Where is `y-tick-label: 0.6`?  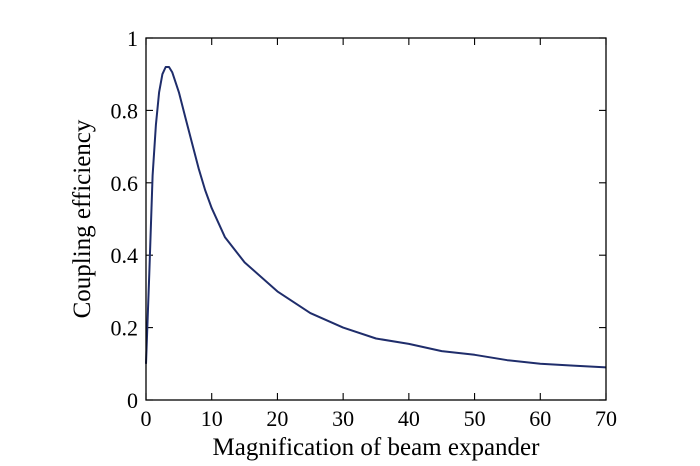
y-tick-label: 0.6 is located at coordinates (125, 183).